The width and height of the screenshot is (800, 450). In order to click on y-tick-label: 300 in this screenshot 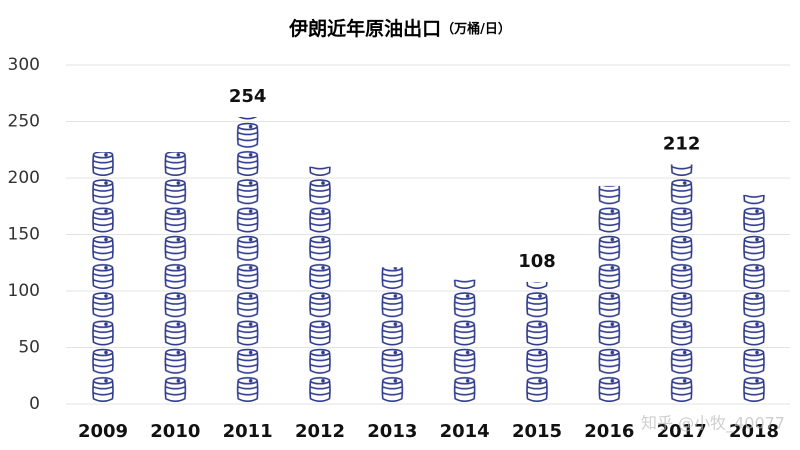, I will do `click(24, 65)`.